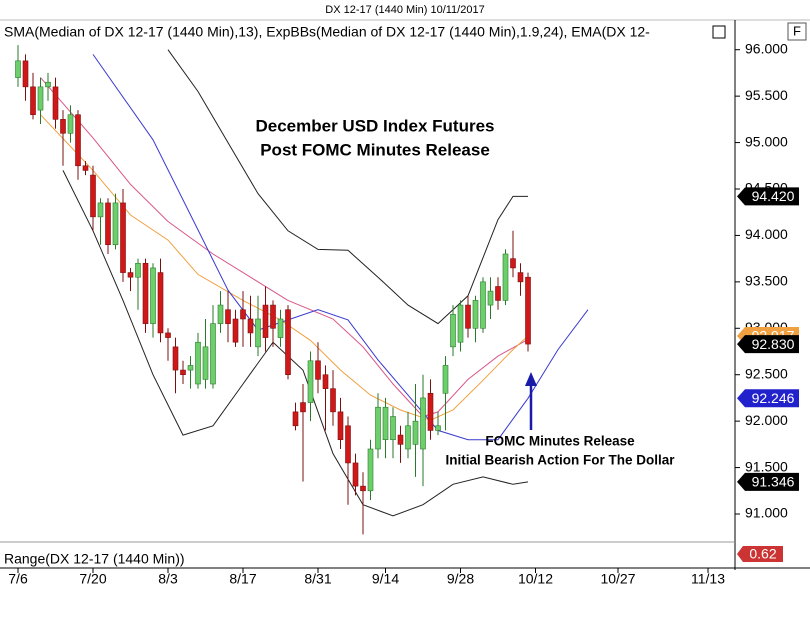 This screenshot has width=810, height=629. I want to click on price-label-text: 94.420, so click(773, 196).